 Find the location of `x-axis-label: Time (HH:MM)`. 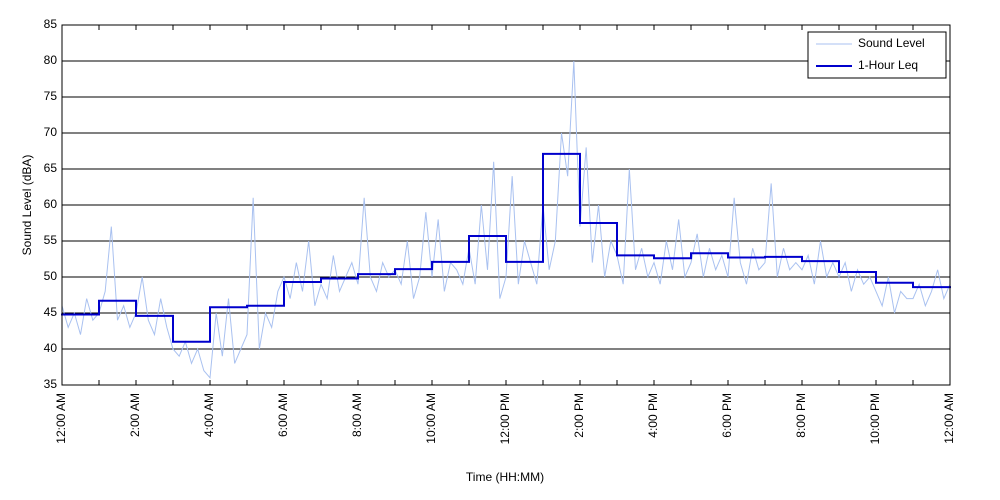

x-axis-label: Time (HH:MM) is located at coordinates (505, 477).